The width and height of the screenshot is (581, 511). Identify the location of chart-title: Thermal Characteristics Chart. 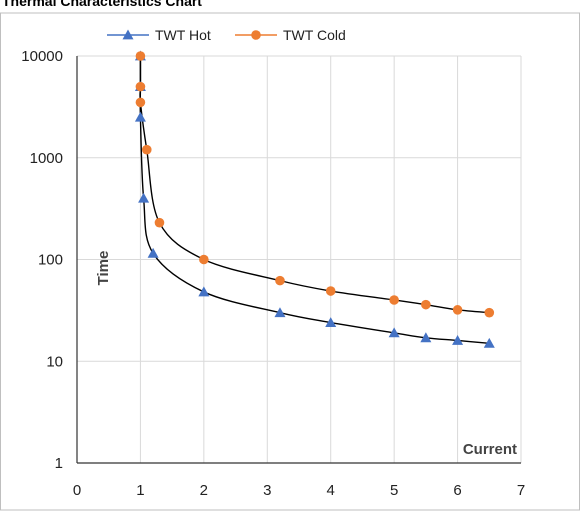
(102, 4).